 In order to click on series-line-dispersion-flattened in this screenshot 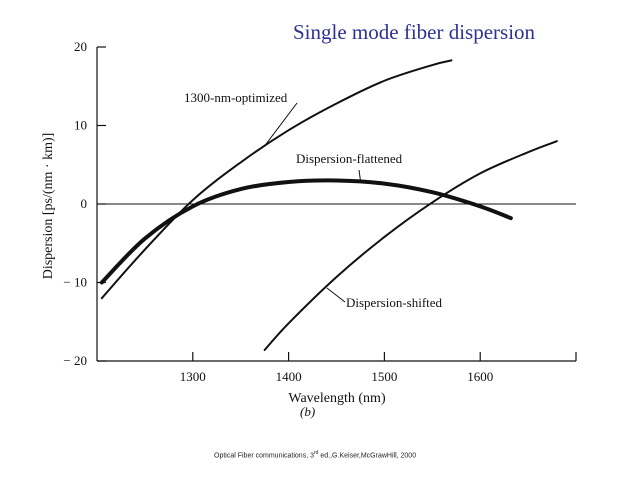, I will do `click(306, 231)`.